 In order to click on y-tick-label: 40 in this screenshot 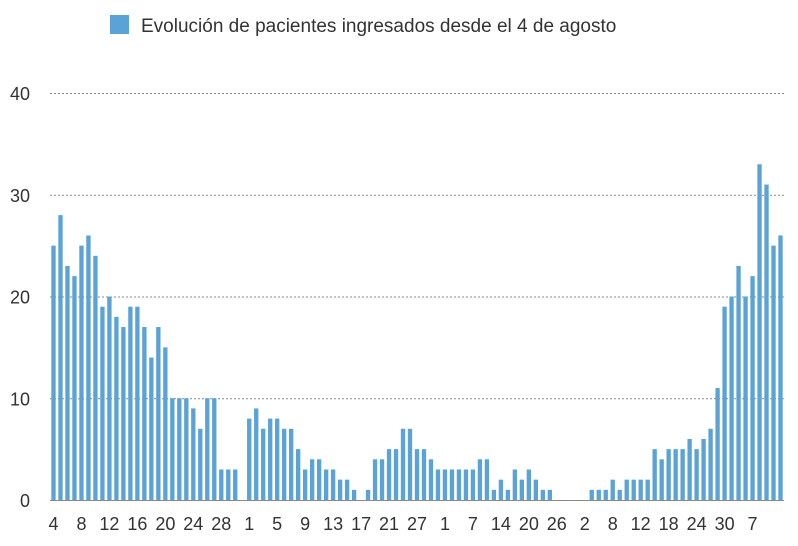, I will do `click(20, 94)`.